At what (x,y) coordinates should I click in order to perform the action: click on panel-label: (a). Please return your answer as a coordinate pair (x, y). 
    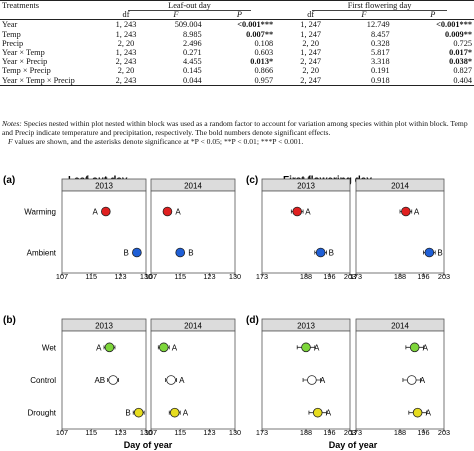
    Looking at the image, I should click on (9, 180).